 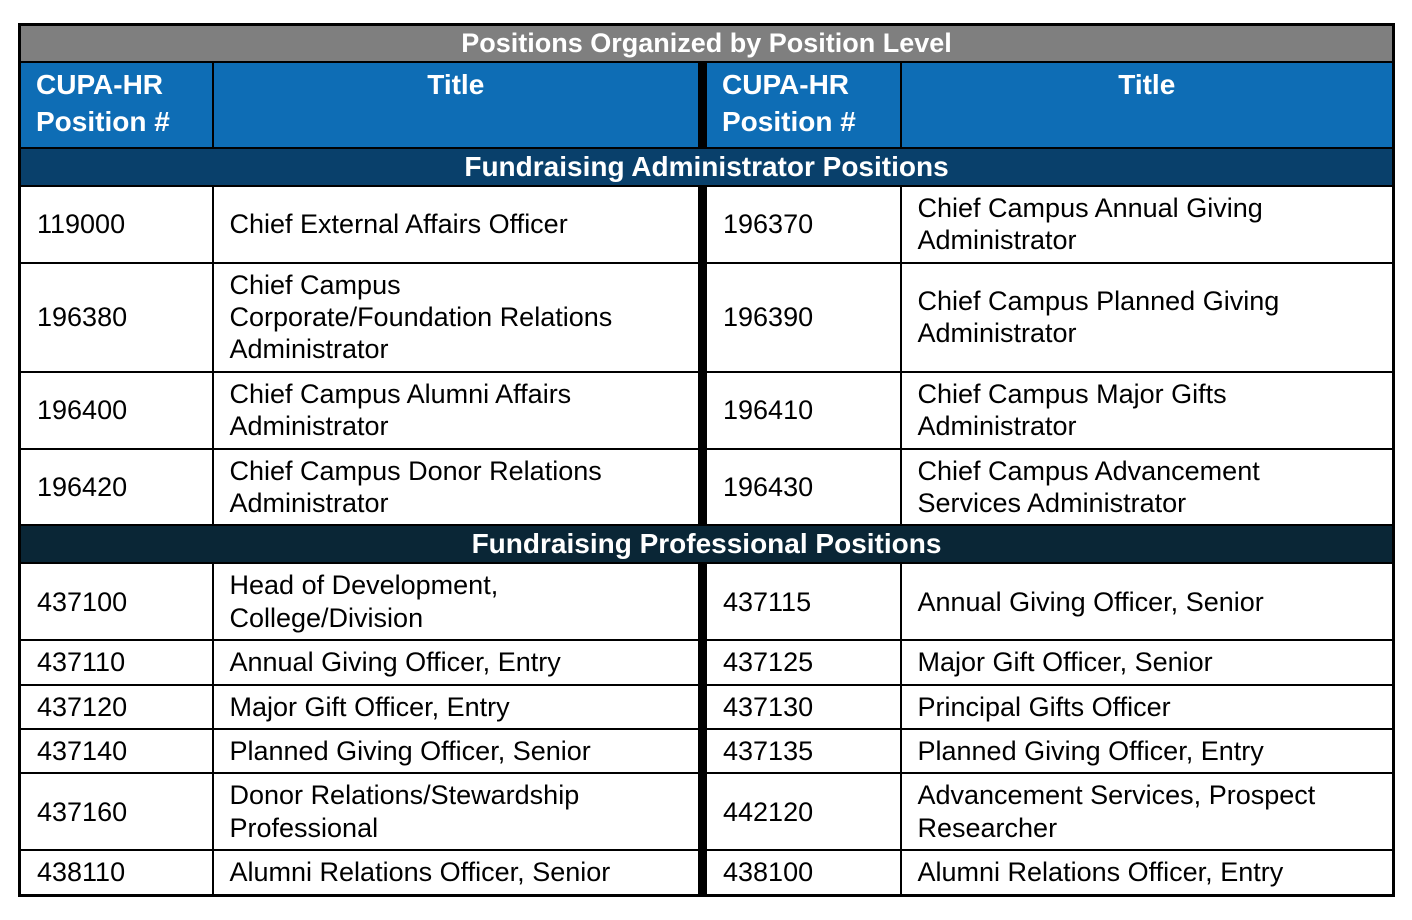 I want to click on position-number-cell: 437120, so click(x=116, y=706).